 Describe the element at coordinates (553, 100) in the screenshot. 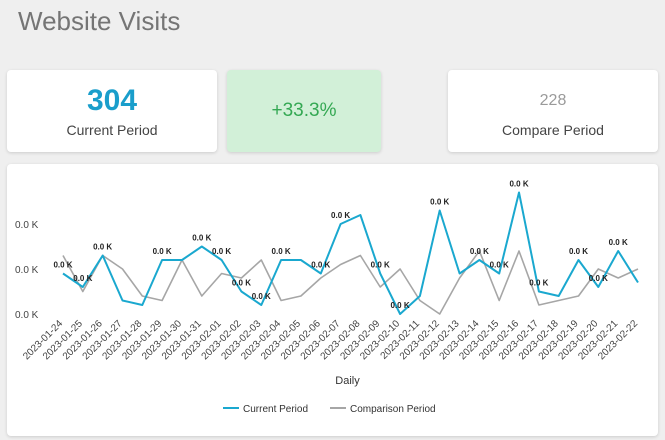

I see `kpi-compare-value: 228` at that location.